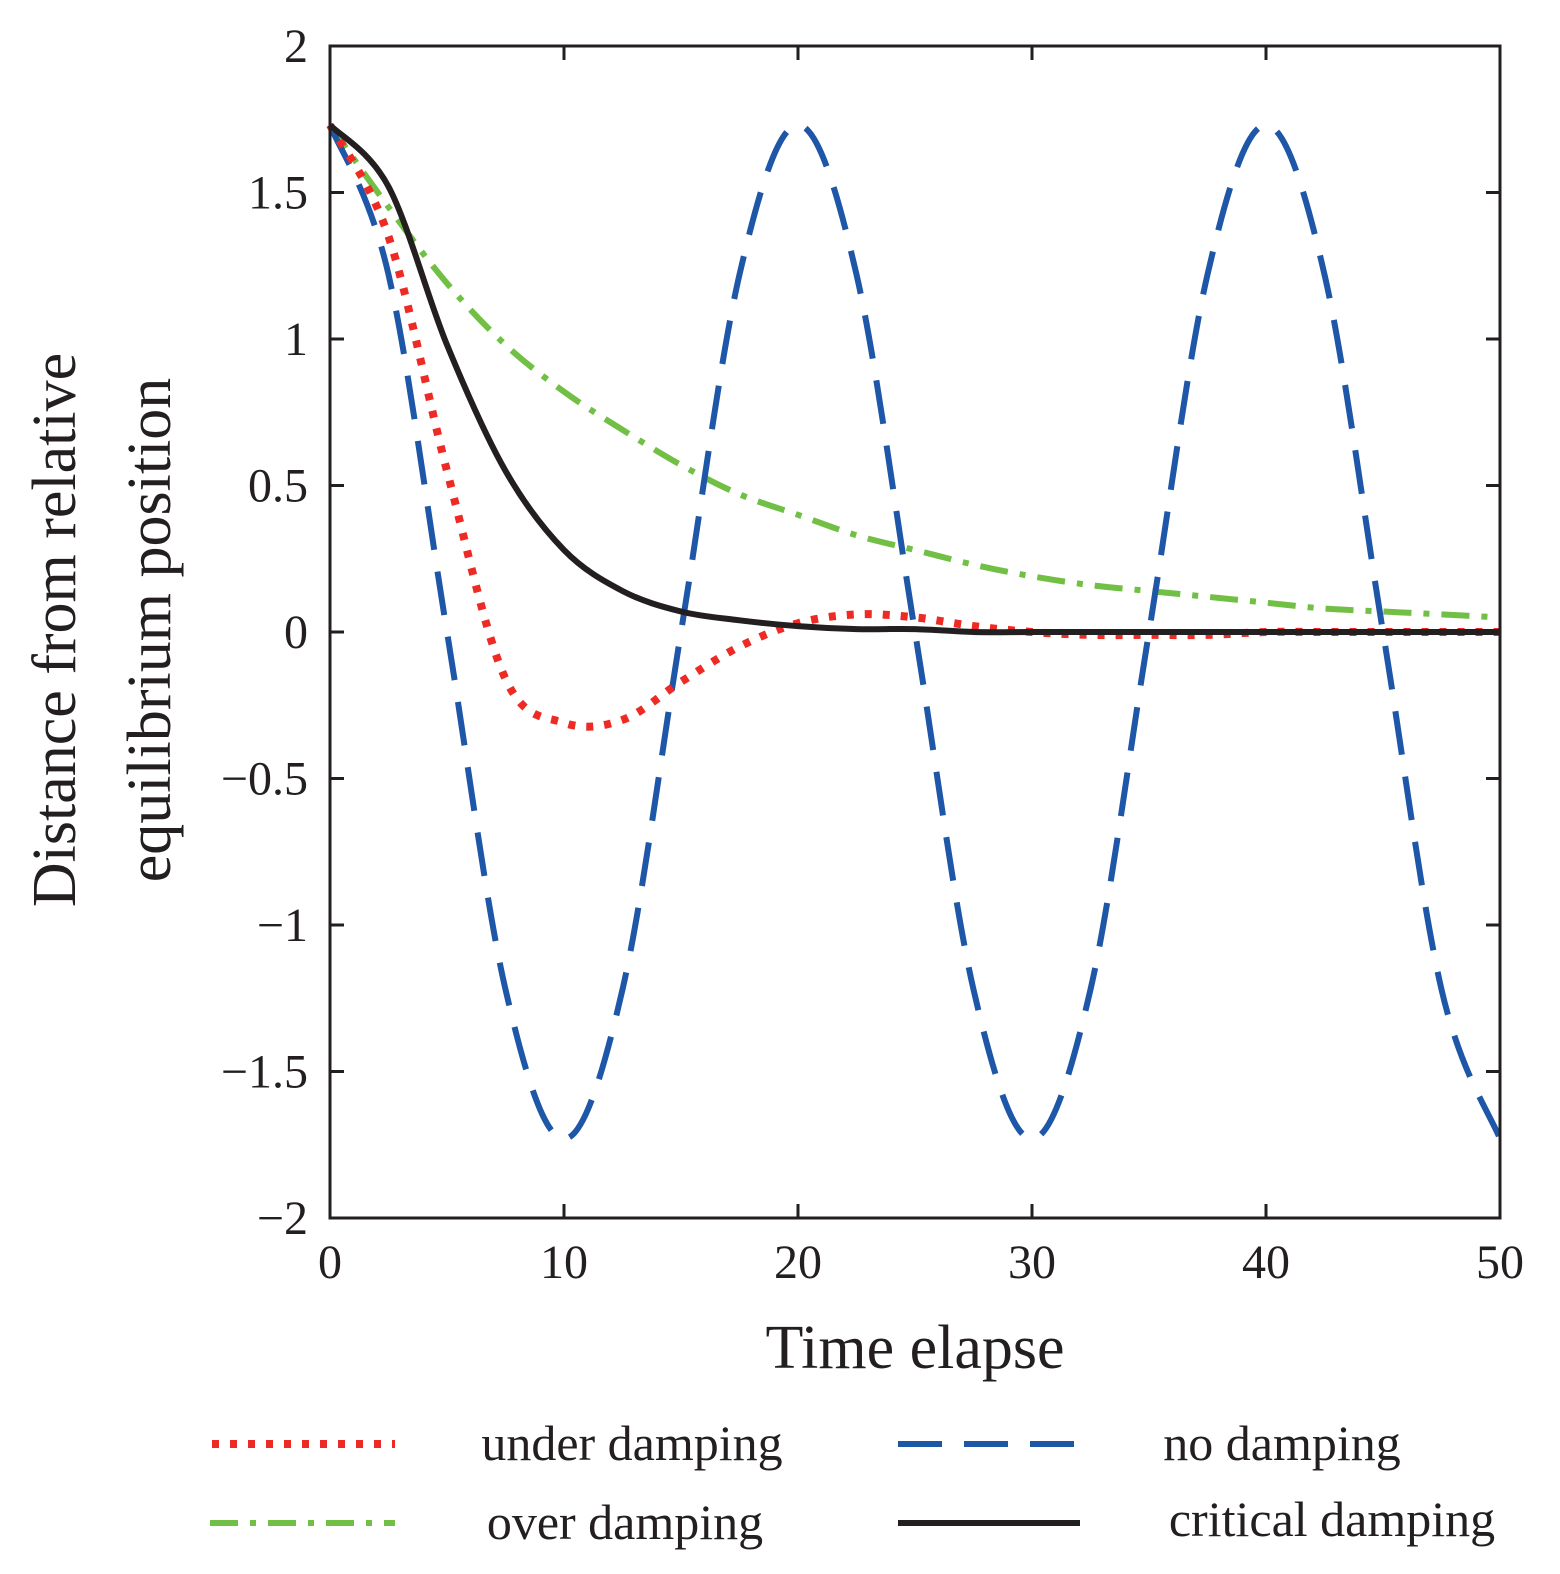 This screenshot has height=1574, width=1560. What do you see at coordinates (282, 1218) in the screenshot?
I see `y-tick-label: −2` at bounding box center [282, 1218].